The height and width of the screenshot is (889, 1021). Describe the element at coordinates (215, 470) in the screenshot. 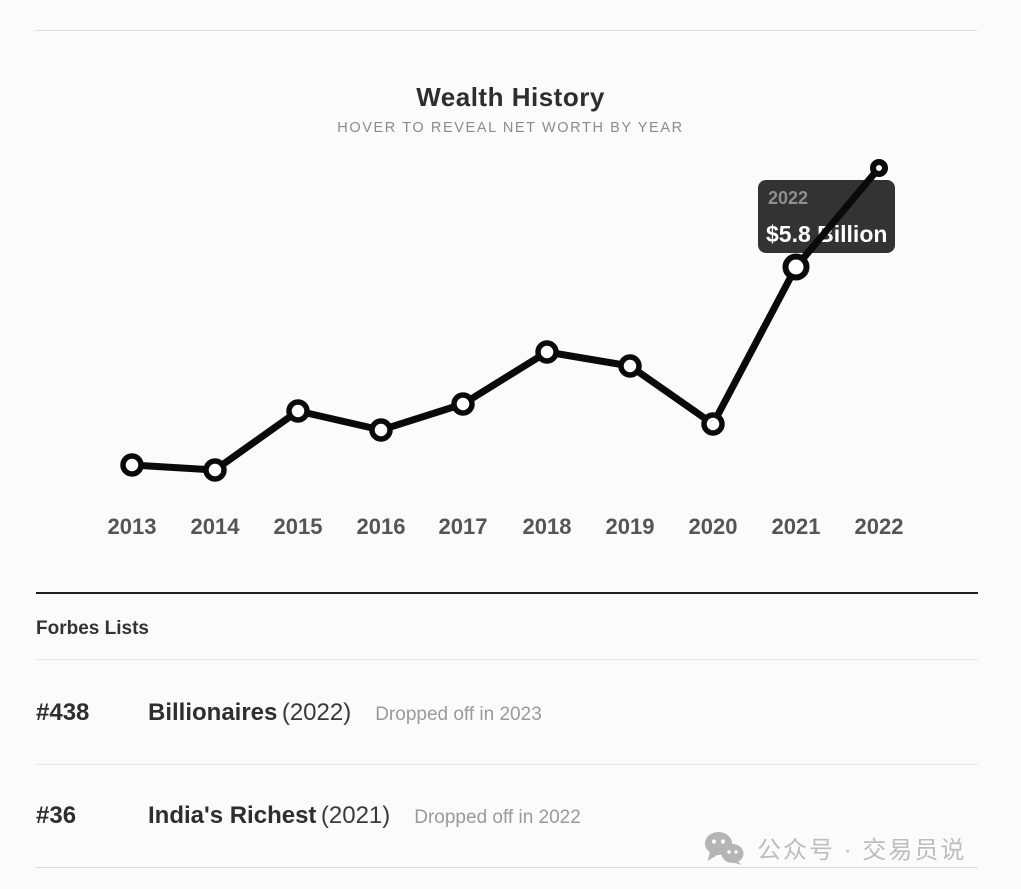

I see `data-point-2014` at that location.